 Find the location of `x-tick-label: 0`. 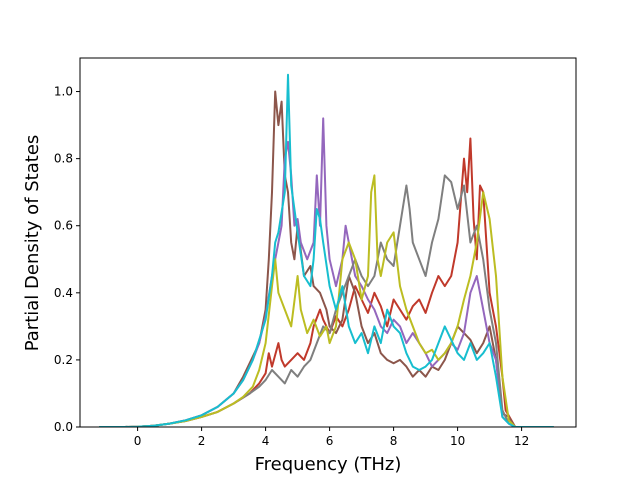

x-tick-label: 0 is located at coordinates (138, 441).